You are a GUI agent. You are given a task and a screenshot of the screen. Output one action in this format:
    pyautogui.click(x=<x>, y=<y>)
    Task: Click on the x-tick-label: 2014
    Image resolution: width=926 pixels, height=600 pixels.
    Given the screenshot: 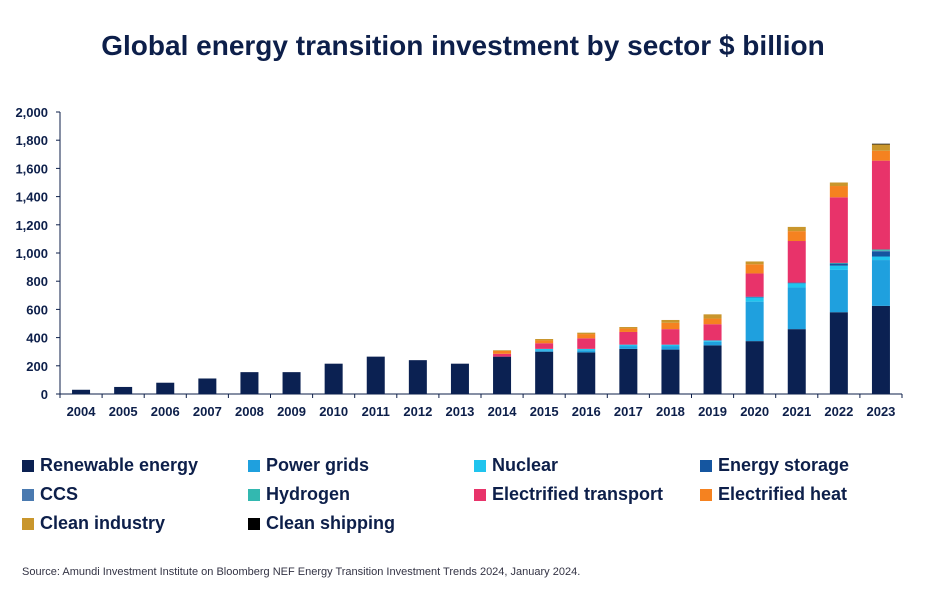 What is the action you would take?
    pyautogui.click(x=503, y=411)
    